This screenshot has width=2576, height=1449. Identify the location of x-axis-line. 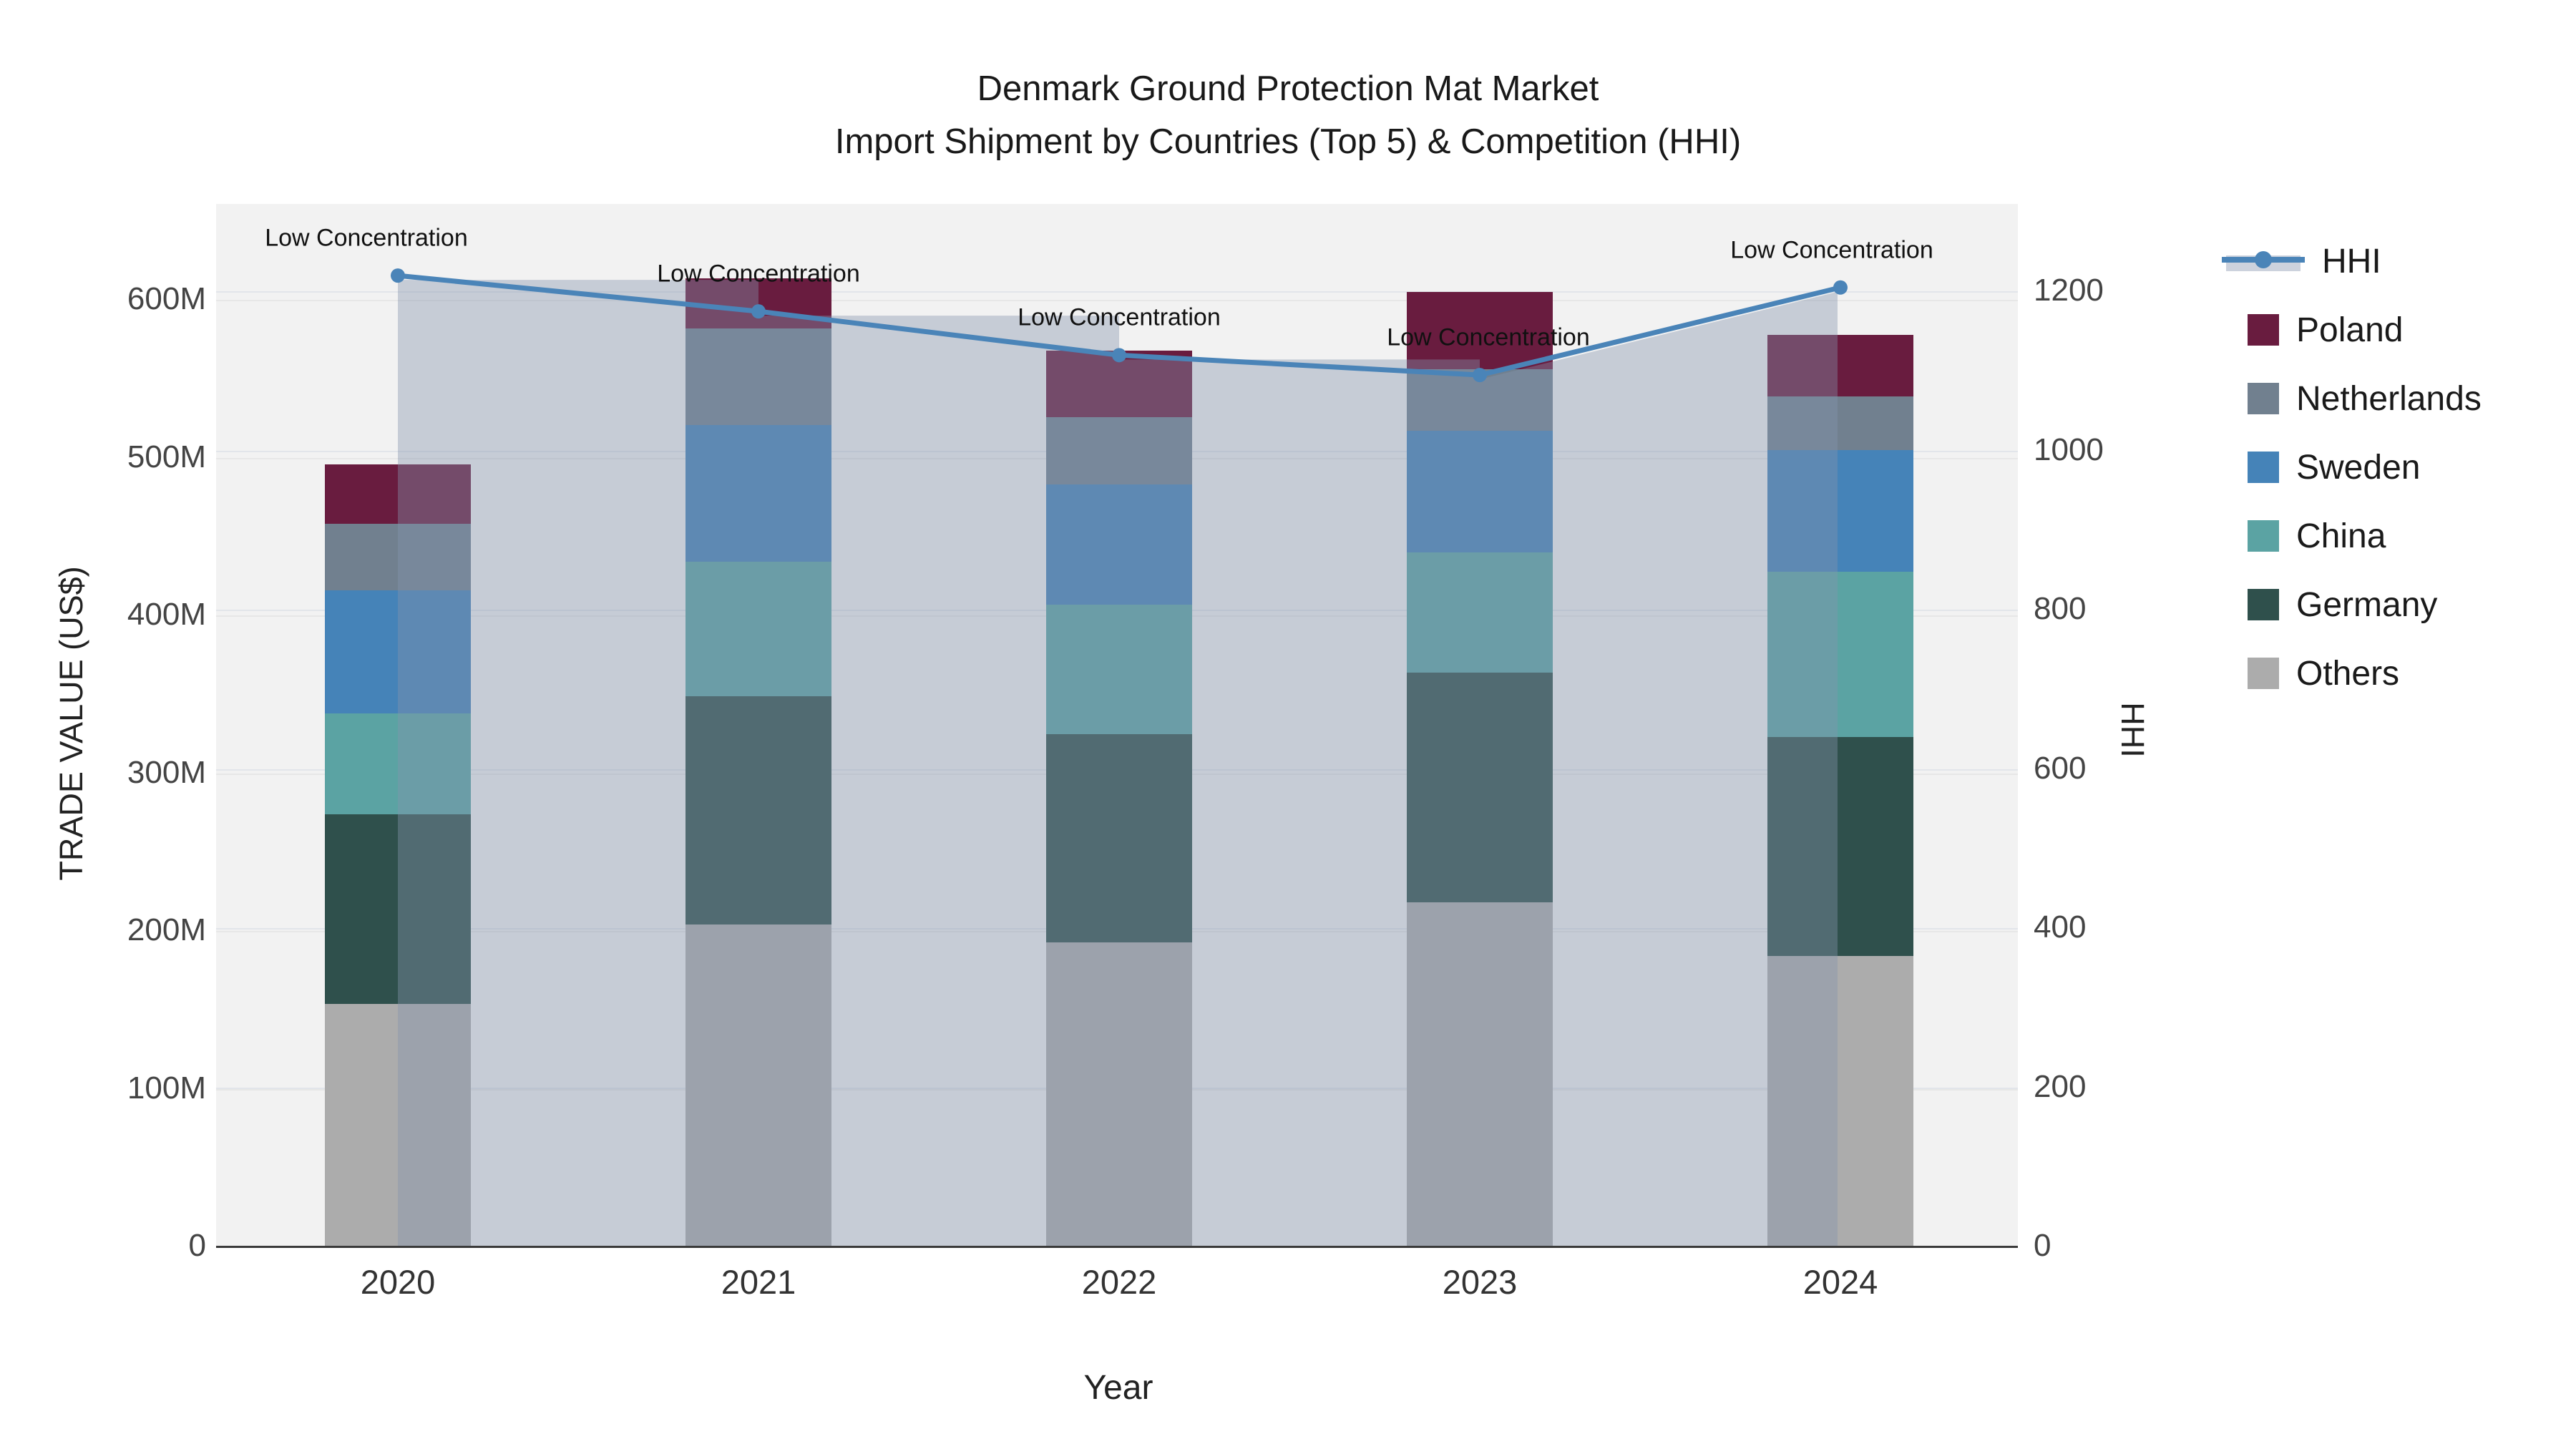
(1117, 1247).